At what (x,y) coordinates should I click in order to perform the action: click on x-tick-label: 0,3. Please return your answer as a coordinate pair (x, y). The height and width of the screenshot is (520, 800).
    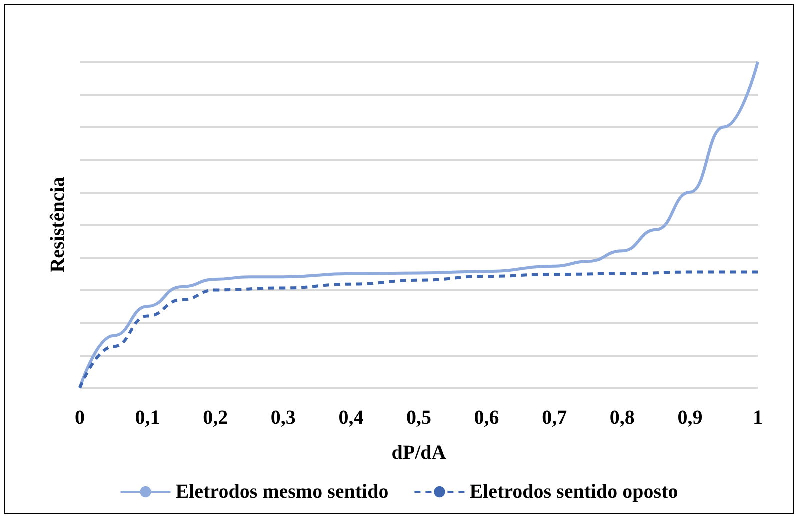
    Looking at the image, I should click on (283, 418).